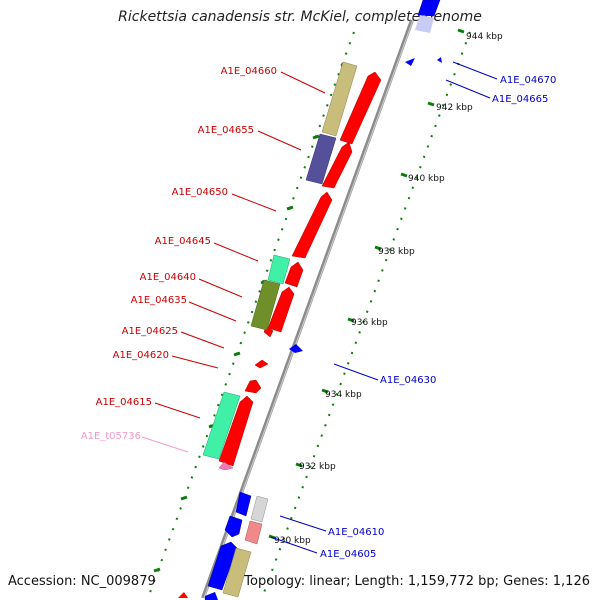 The image size is (600, 600). I want to click on tick-label-938: 938 kbp, so click(396, 252).